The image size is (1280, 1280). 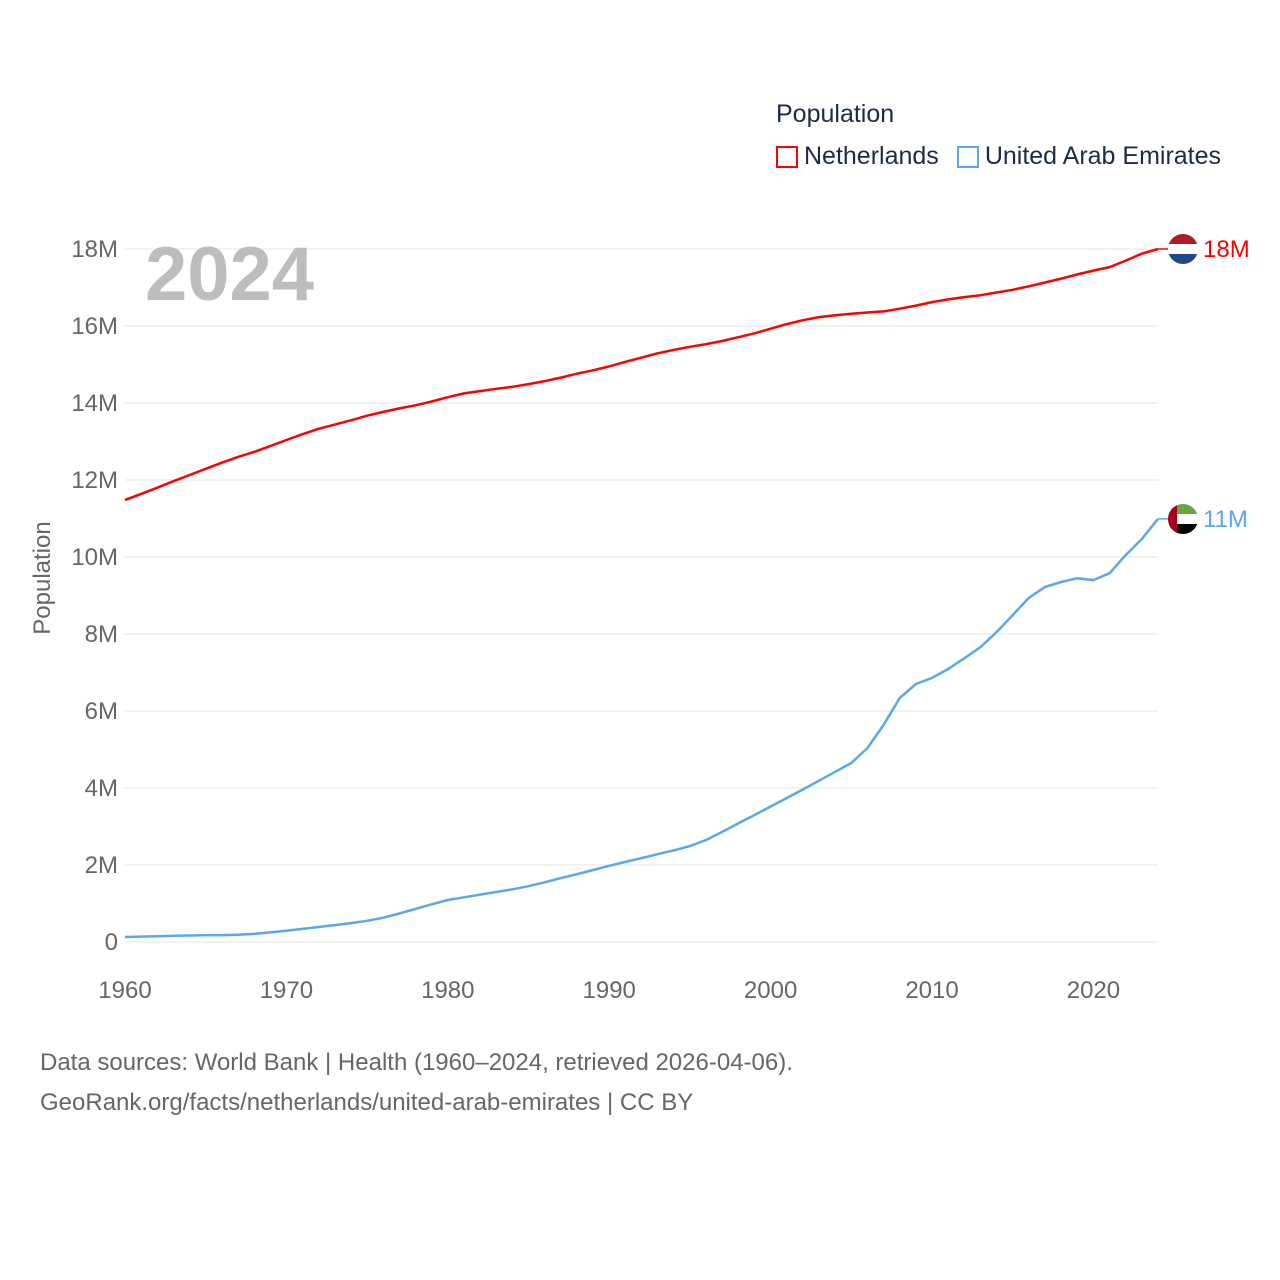 What do you see at coordinates (94, 557) in the screenshot?
I see `y-tick-label: 10M` at bounding box center [94, 557].